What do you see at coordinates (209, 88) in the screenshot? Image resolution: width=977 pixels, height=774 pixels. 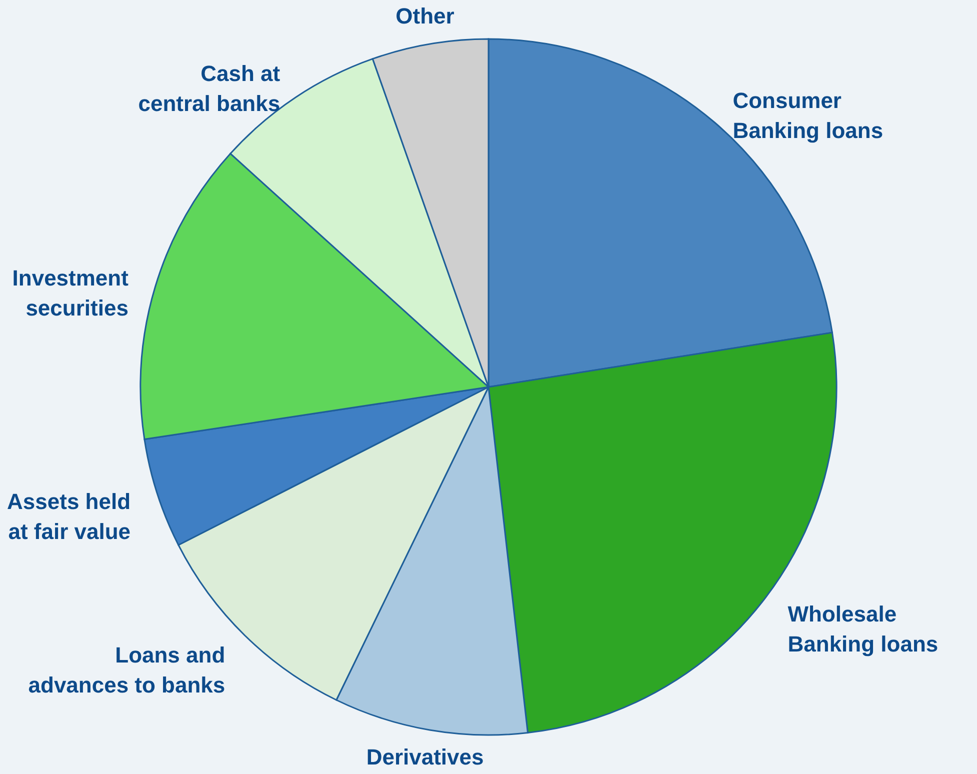 I see `slice-label: Cash at central banks` at bounding box center [209, 88].